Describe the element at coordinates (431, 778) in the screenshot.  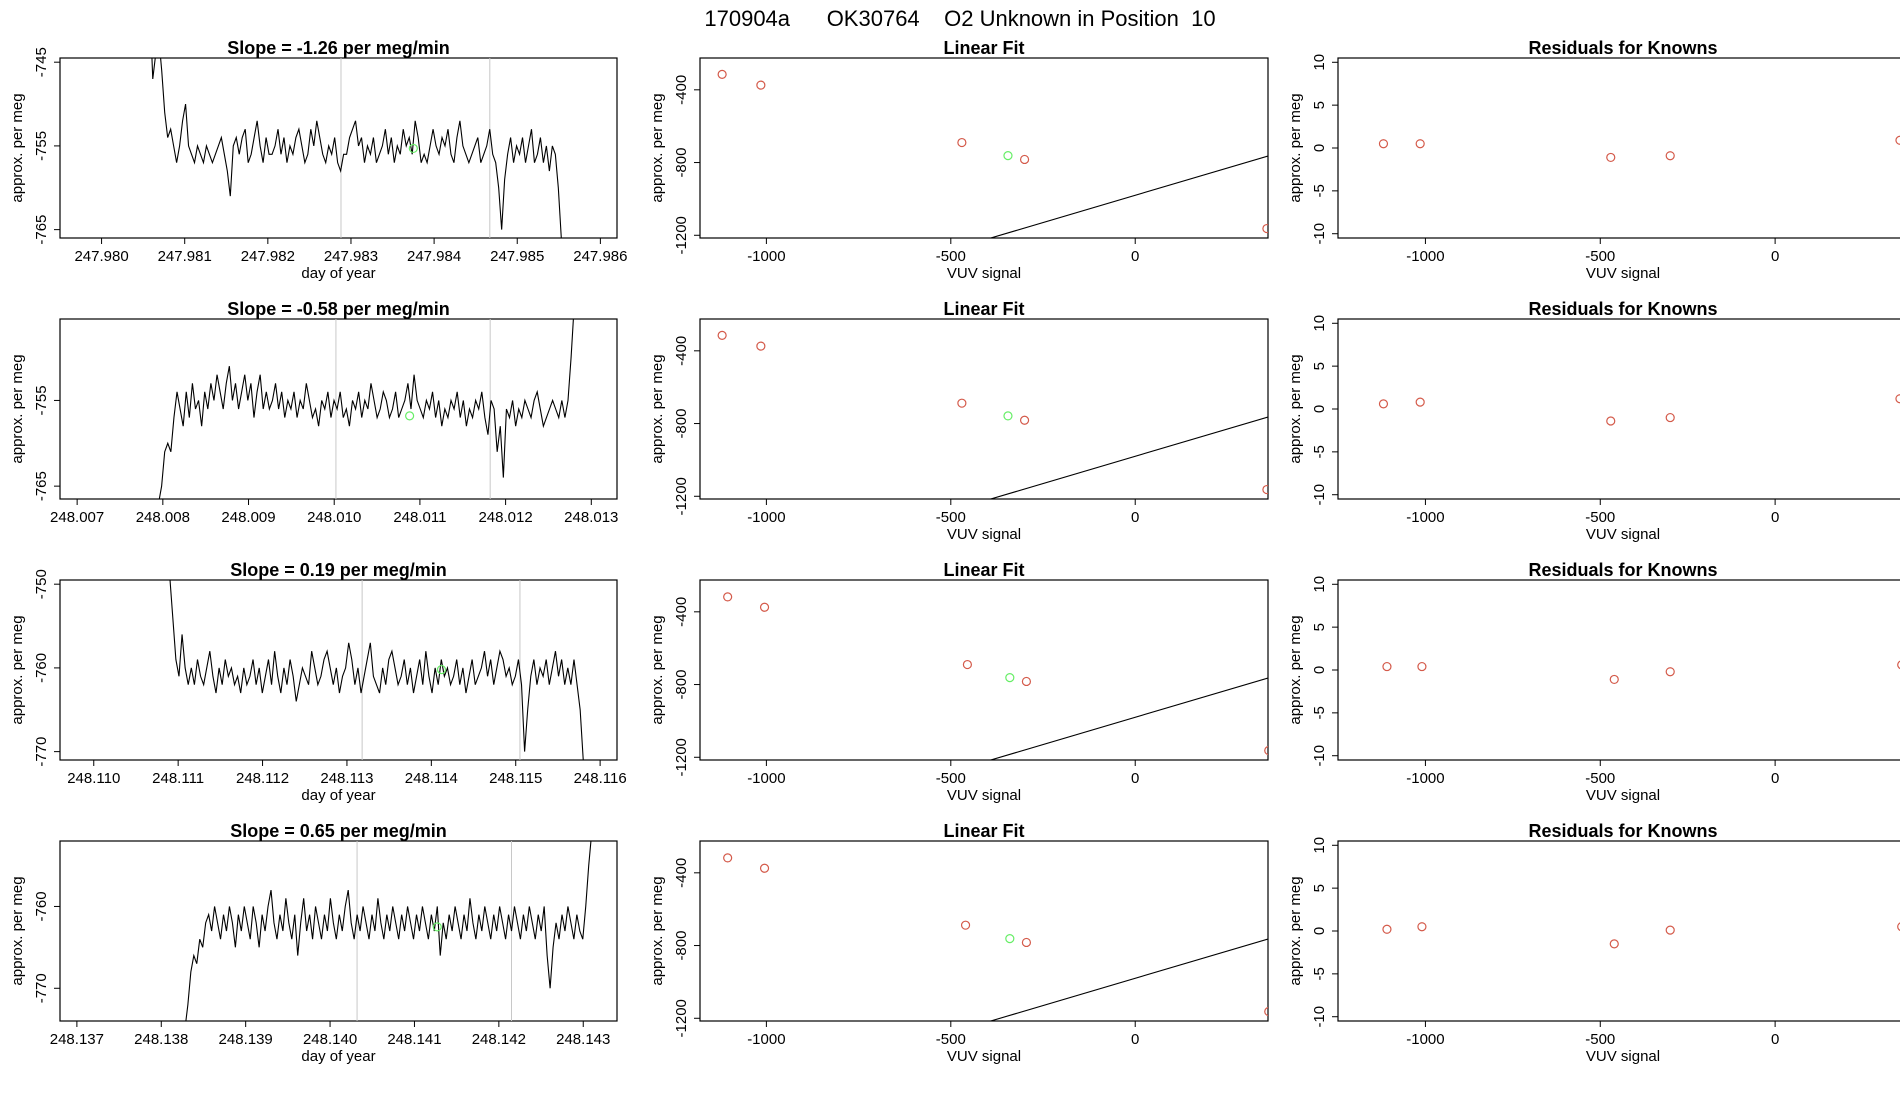
I see `x-tick-label: 248.114` at that location.